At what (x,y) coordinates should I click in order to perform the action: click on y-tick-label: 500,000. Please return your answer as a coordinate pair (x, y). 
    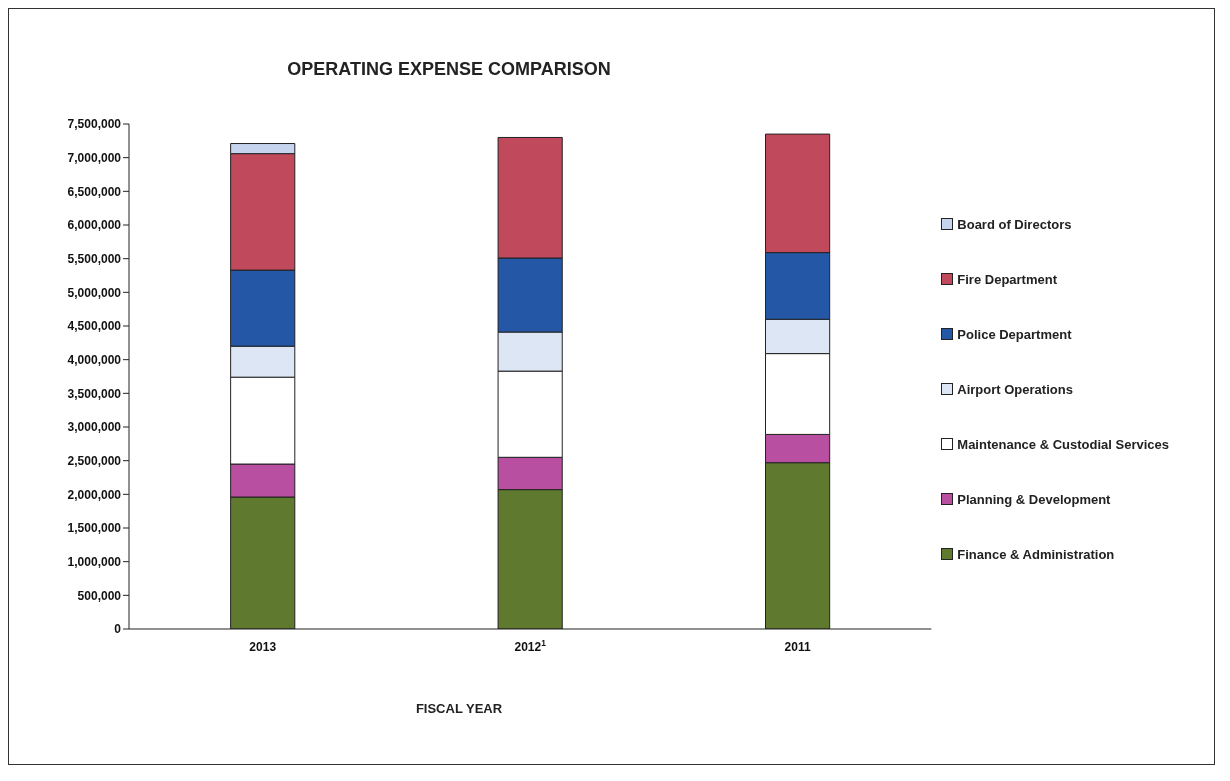
    Looking at the image, I should click on (99, 595).